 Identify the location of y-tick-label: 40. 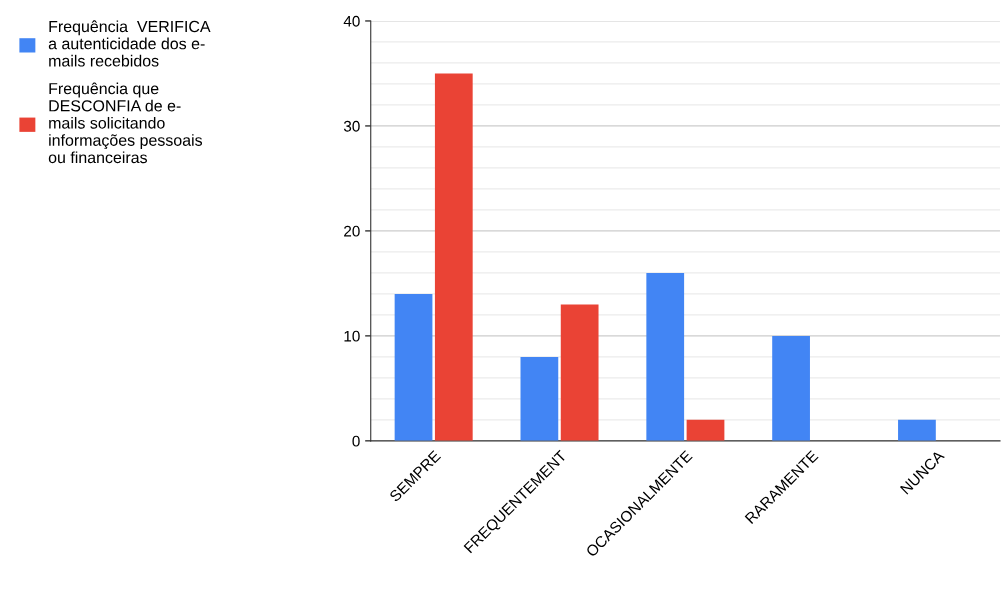
(351, 21).